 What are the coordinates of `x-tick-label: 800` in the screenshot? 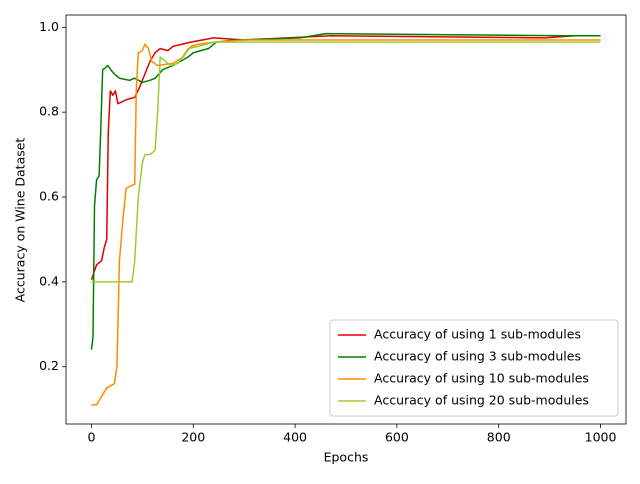 It's located at (499, 437).